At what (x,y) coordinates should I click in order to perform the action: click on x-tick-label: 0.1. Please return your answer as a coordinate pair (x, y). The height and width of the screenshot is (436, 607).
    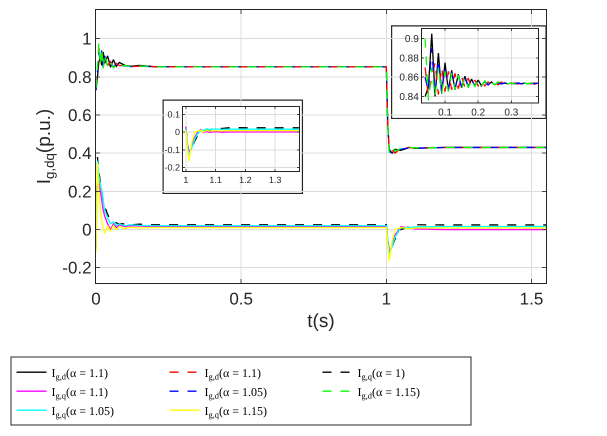
    Looking at the image, I should click on (445, 112).